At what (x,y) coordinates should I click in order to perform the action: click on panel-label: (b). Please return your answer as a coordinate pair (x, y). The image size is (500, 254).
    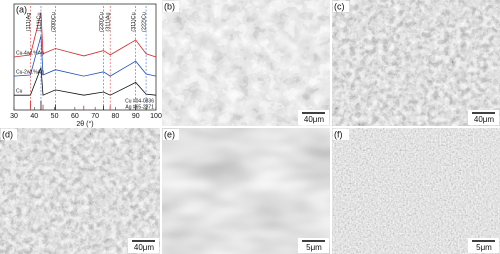
    Looking at the image, I should click on (169, 6).